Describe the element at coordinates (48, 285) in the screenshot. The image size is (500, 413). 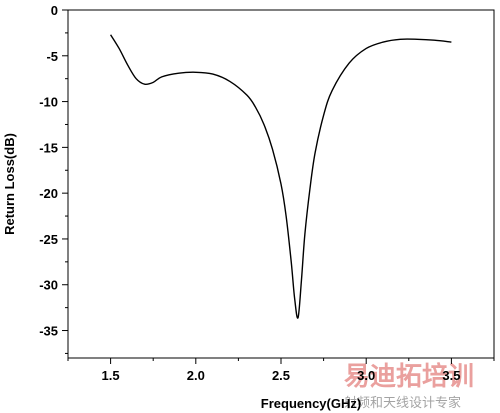
I see `y-tick-label: -30` at that location.